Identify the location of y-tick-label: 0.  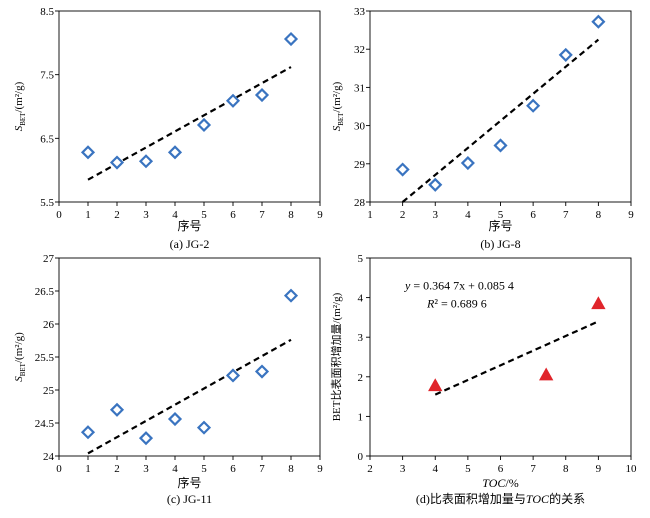
(361, 457).